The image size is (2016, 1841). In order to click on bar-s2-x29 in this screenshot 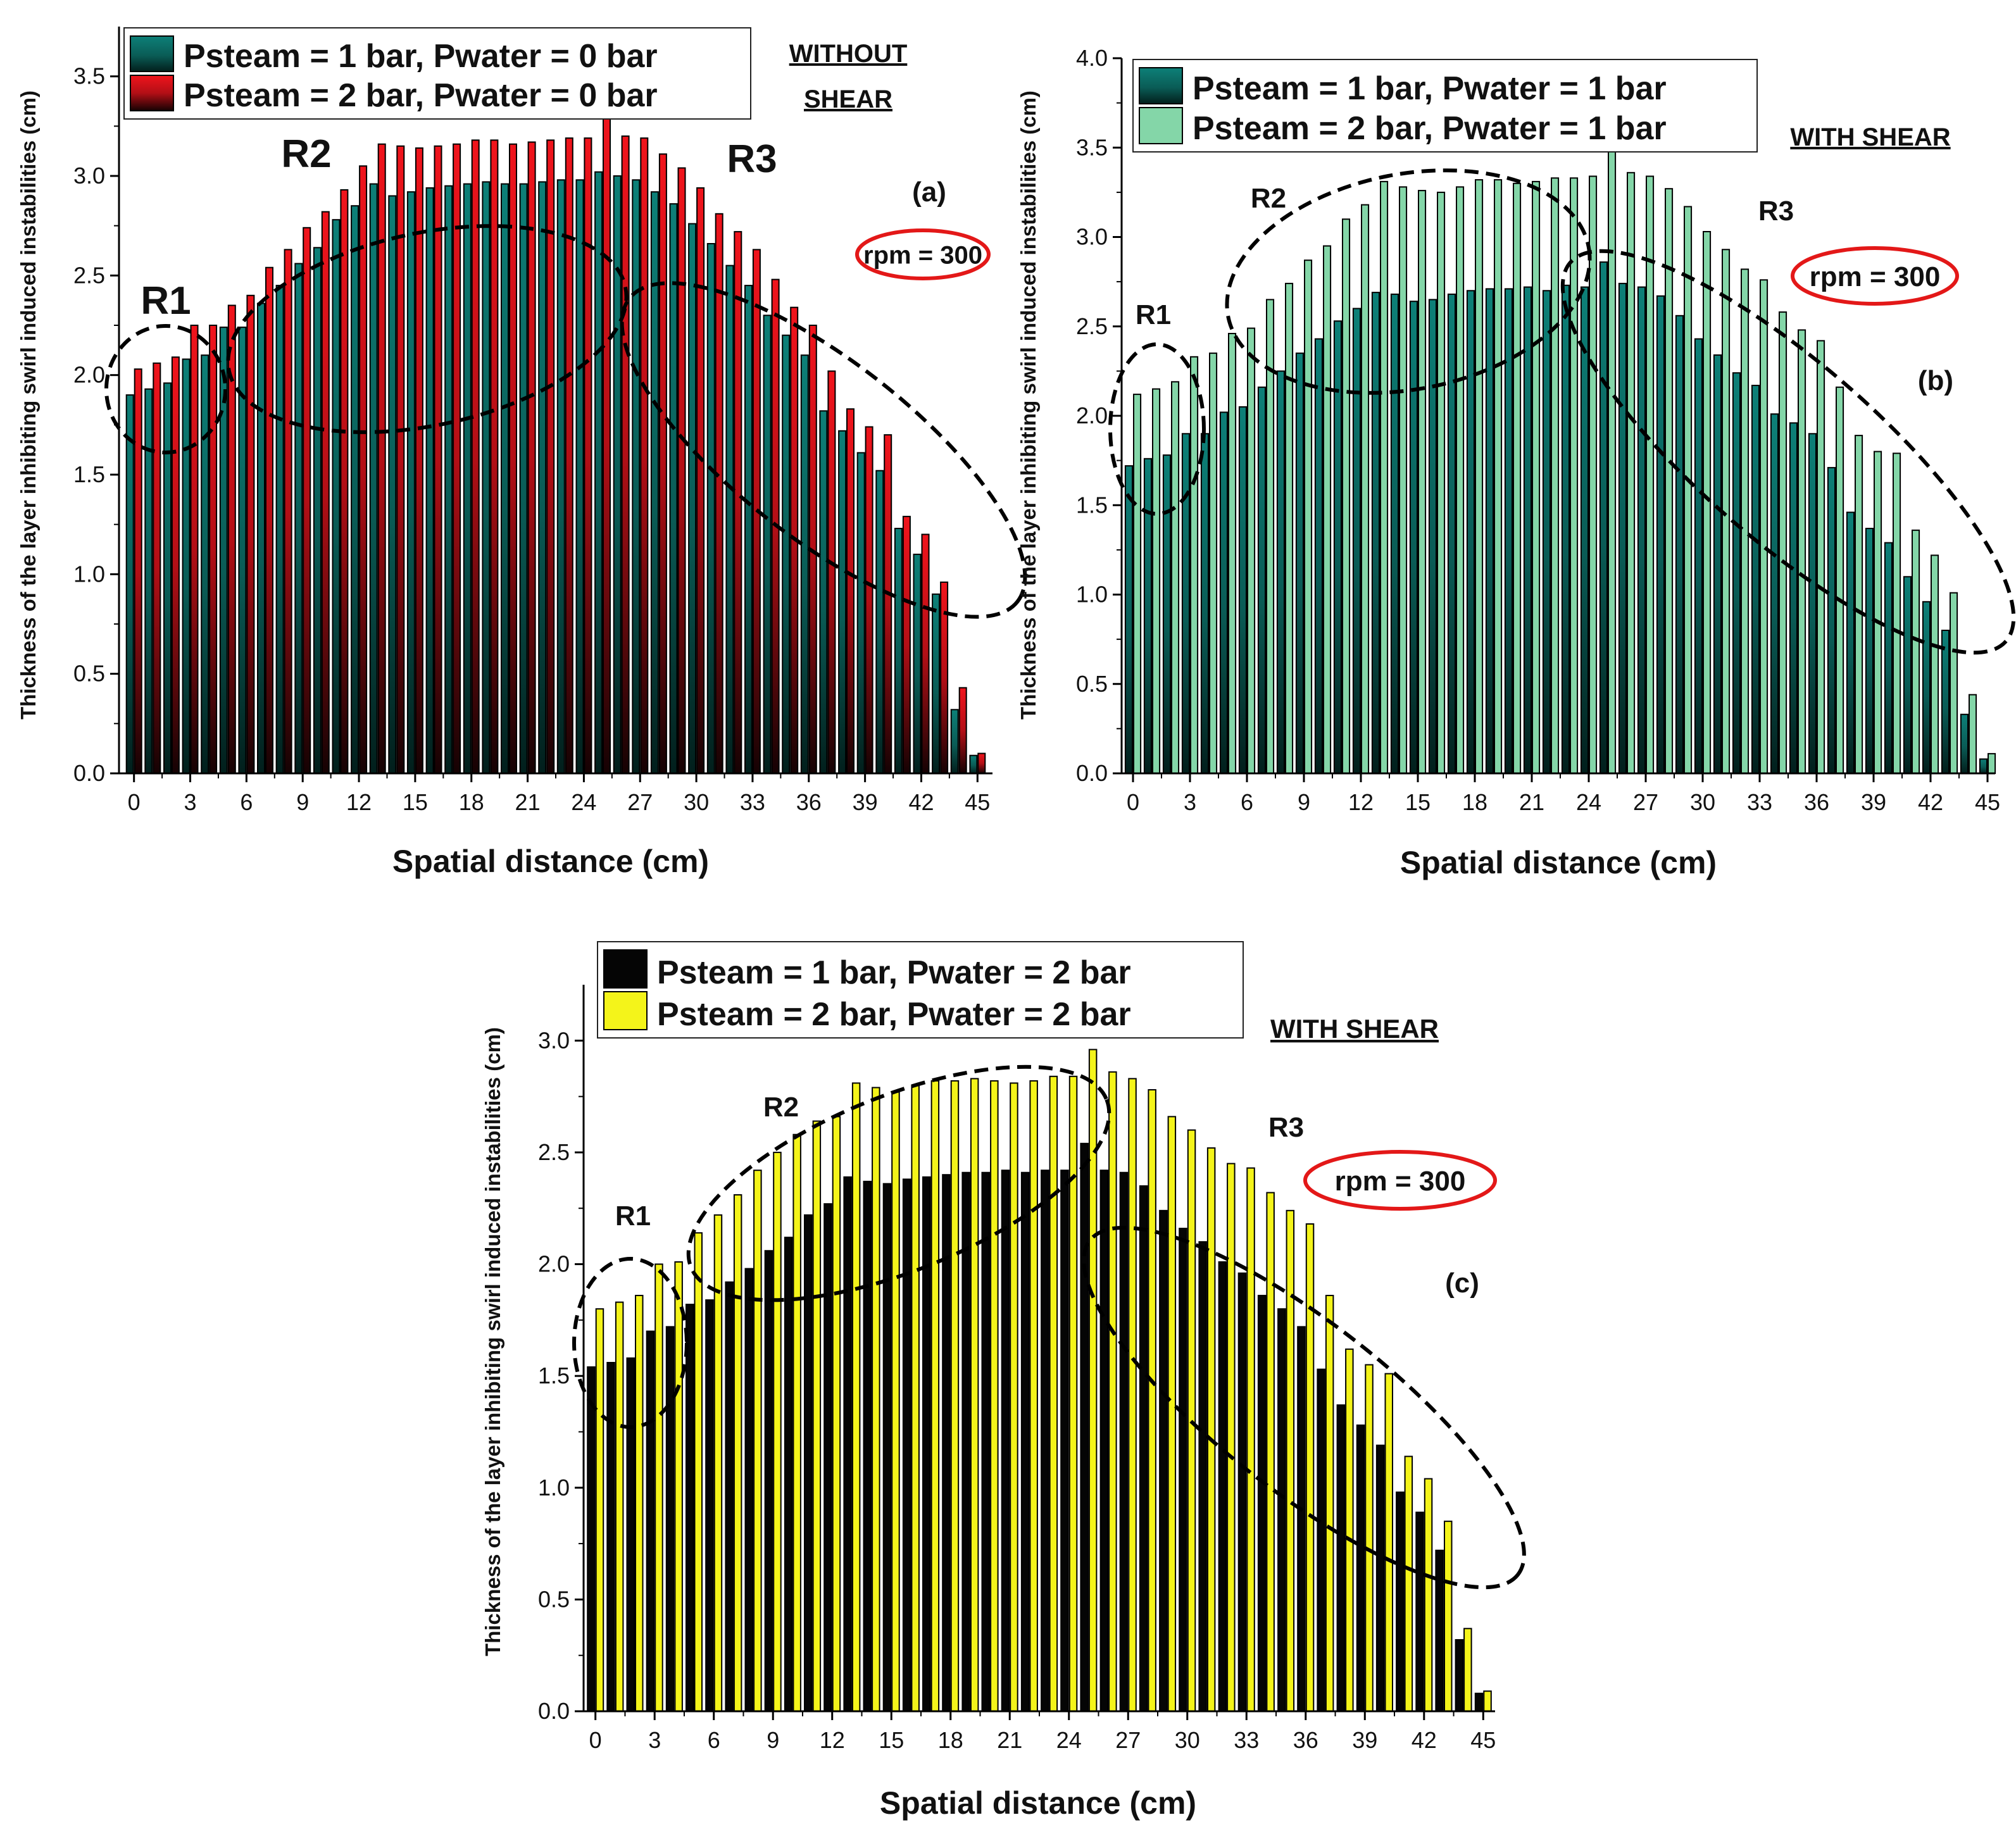, I will do `click(681, 470)`.